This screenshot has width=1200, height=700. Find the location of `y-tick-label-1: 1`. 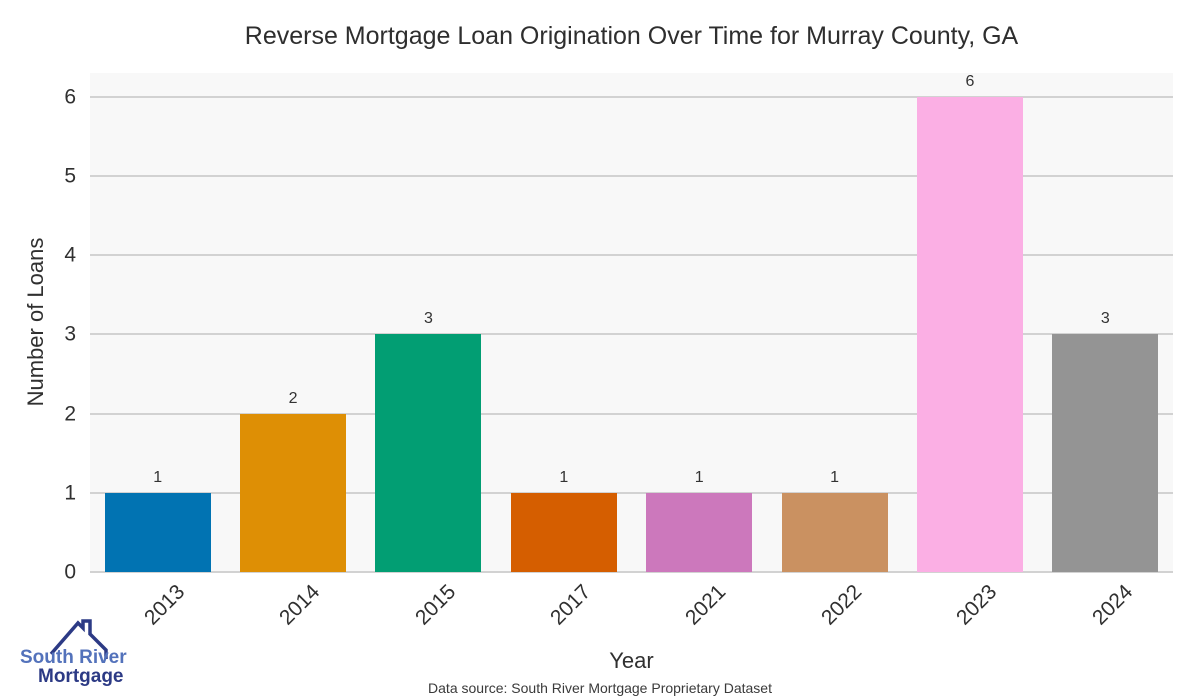

y-tick-label-1: 1 is located at coordinates (70, 493).